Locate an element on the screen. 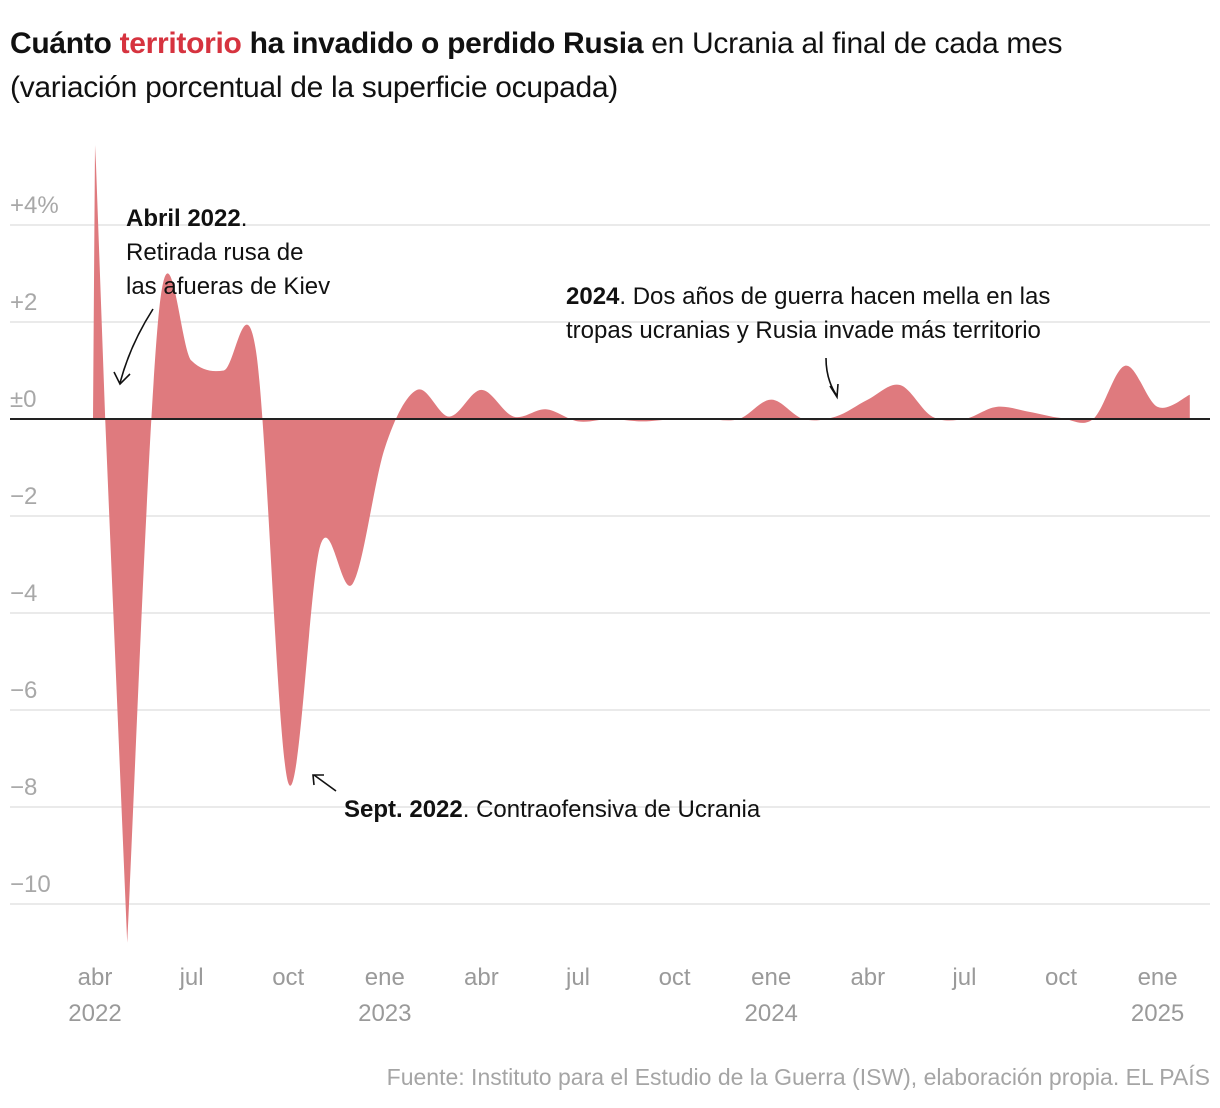 Image resolution: width=1220 pixels, height=1108 pixels. annotation-sept-2022: Sept. 2022. Contraofensiva de Ucrania is located at coordinates (552, 809).